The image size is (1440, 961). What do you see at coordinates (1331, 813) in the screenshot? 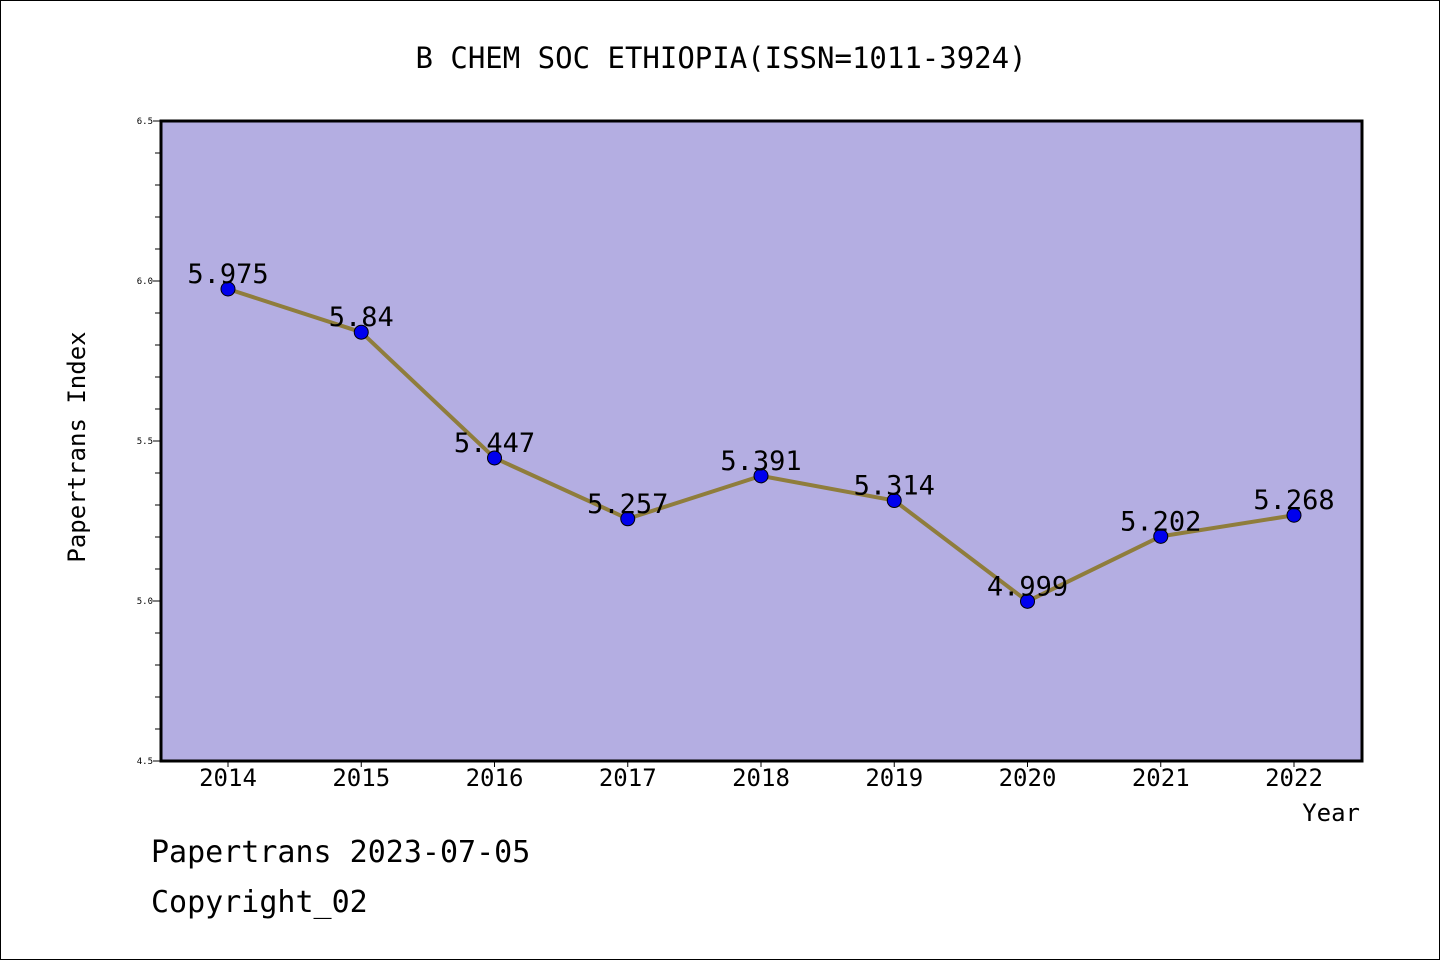
I see `x-axis-title: Year` at bounding box center [1331, 813].